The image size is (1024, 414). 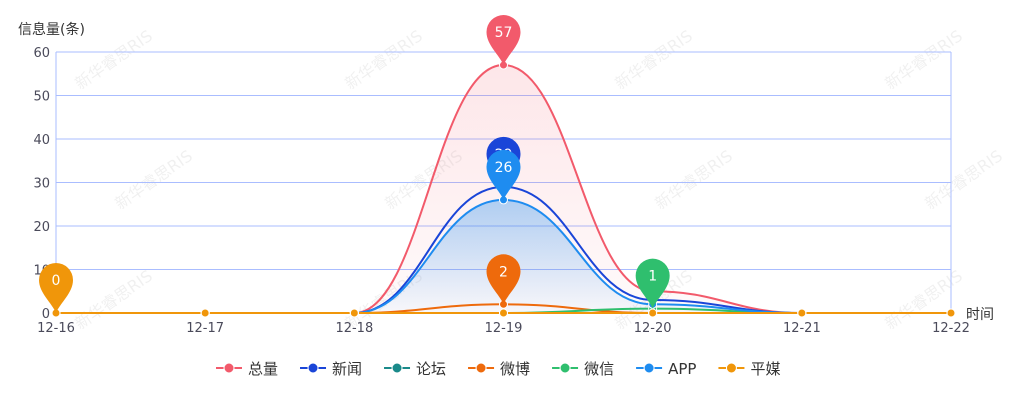 I want to click on legend-label: 微博, so click(x=515, y=369).